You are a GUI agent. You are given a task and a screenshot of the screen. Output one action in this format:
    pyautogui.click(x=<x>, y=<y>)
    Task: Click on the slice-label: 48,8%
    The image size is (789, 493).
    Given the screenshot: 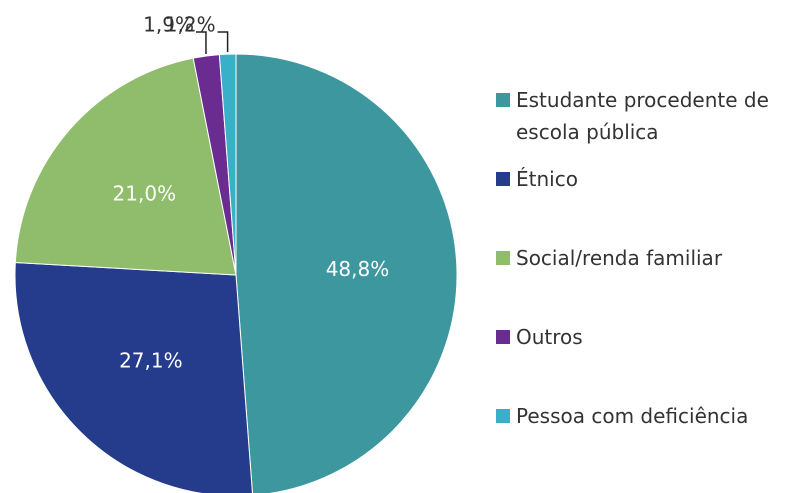 What is the action you would take?
    pyautogui.click(x=358, y=269)
    